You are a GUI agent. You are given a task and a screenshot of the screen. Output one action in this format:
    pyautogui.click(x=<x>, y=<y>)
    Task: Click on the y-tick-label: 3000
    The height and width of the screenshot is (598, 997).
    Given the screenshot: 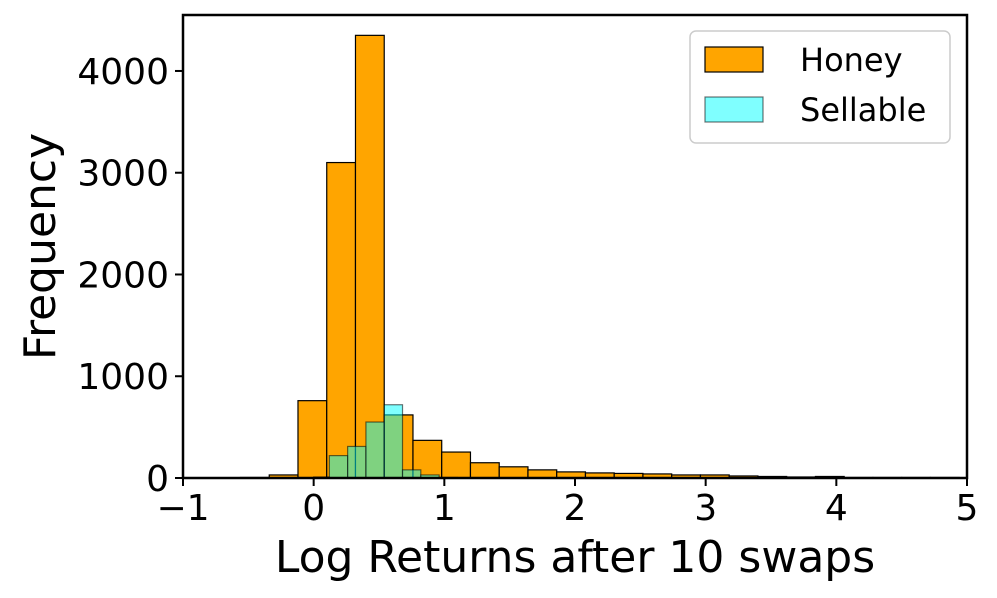 What is the action you would take?
    pyautogui.click(x=123, y=174)
    